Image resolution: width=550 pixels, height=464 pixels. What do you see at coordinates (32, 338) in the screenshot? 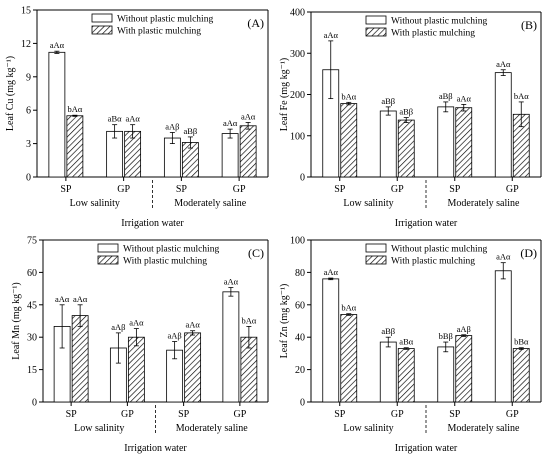
I see `y-tick-label: 30` at bounding box center [32, 338].